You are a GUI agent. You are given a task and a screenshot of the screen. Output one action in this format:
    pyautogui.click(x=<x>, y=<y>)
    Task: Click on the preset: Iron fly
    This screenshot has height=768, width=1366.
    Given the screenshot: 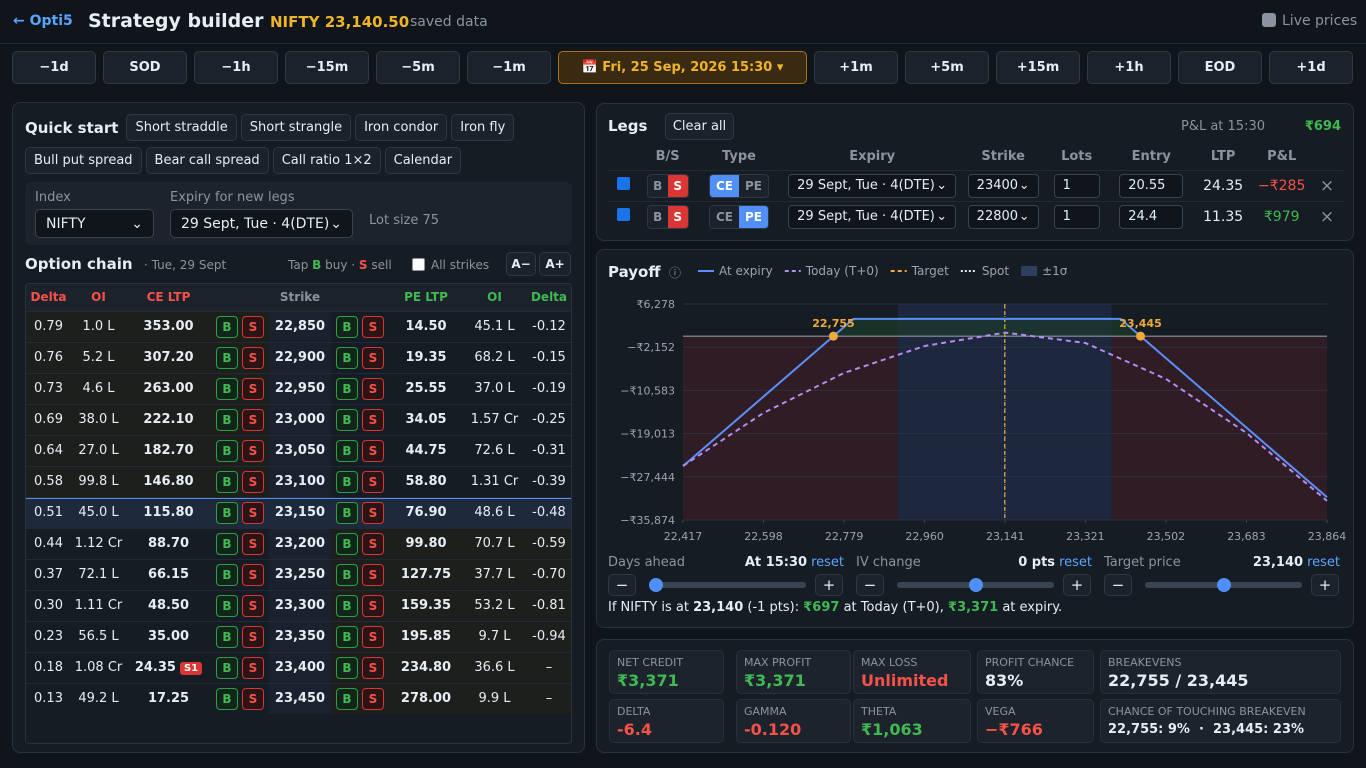 What is the action you would take?
    pyautogui.click(x=483, y=127)
    